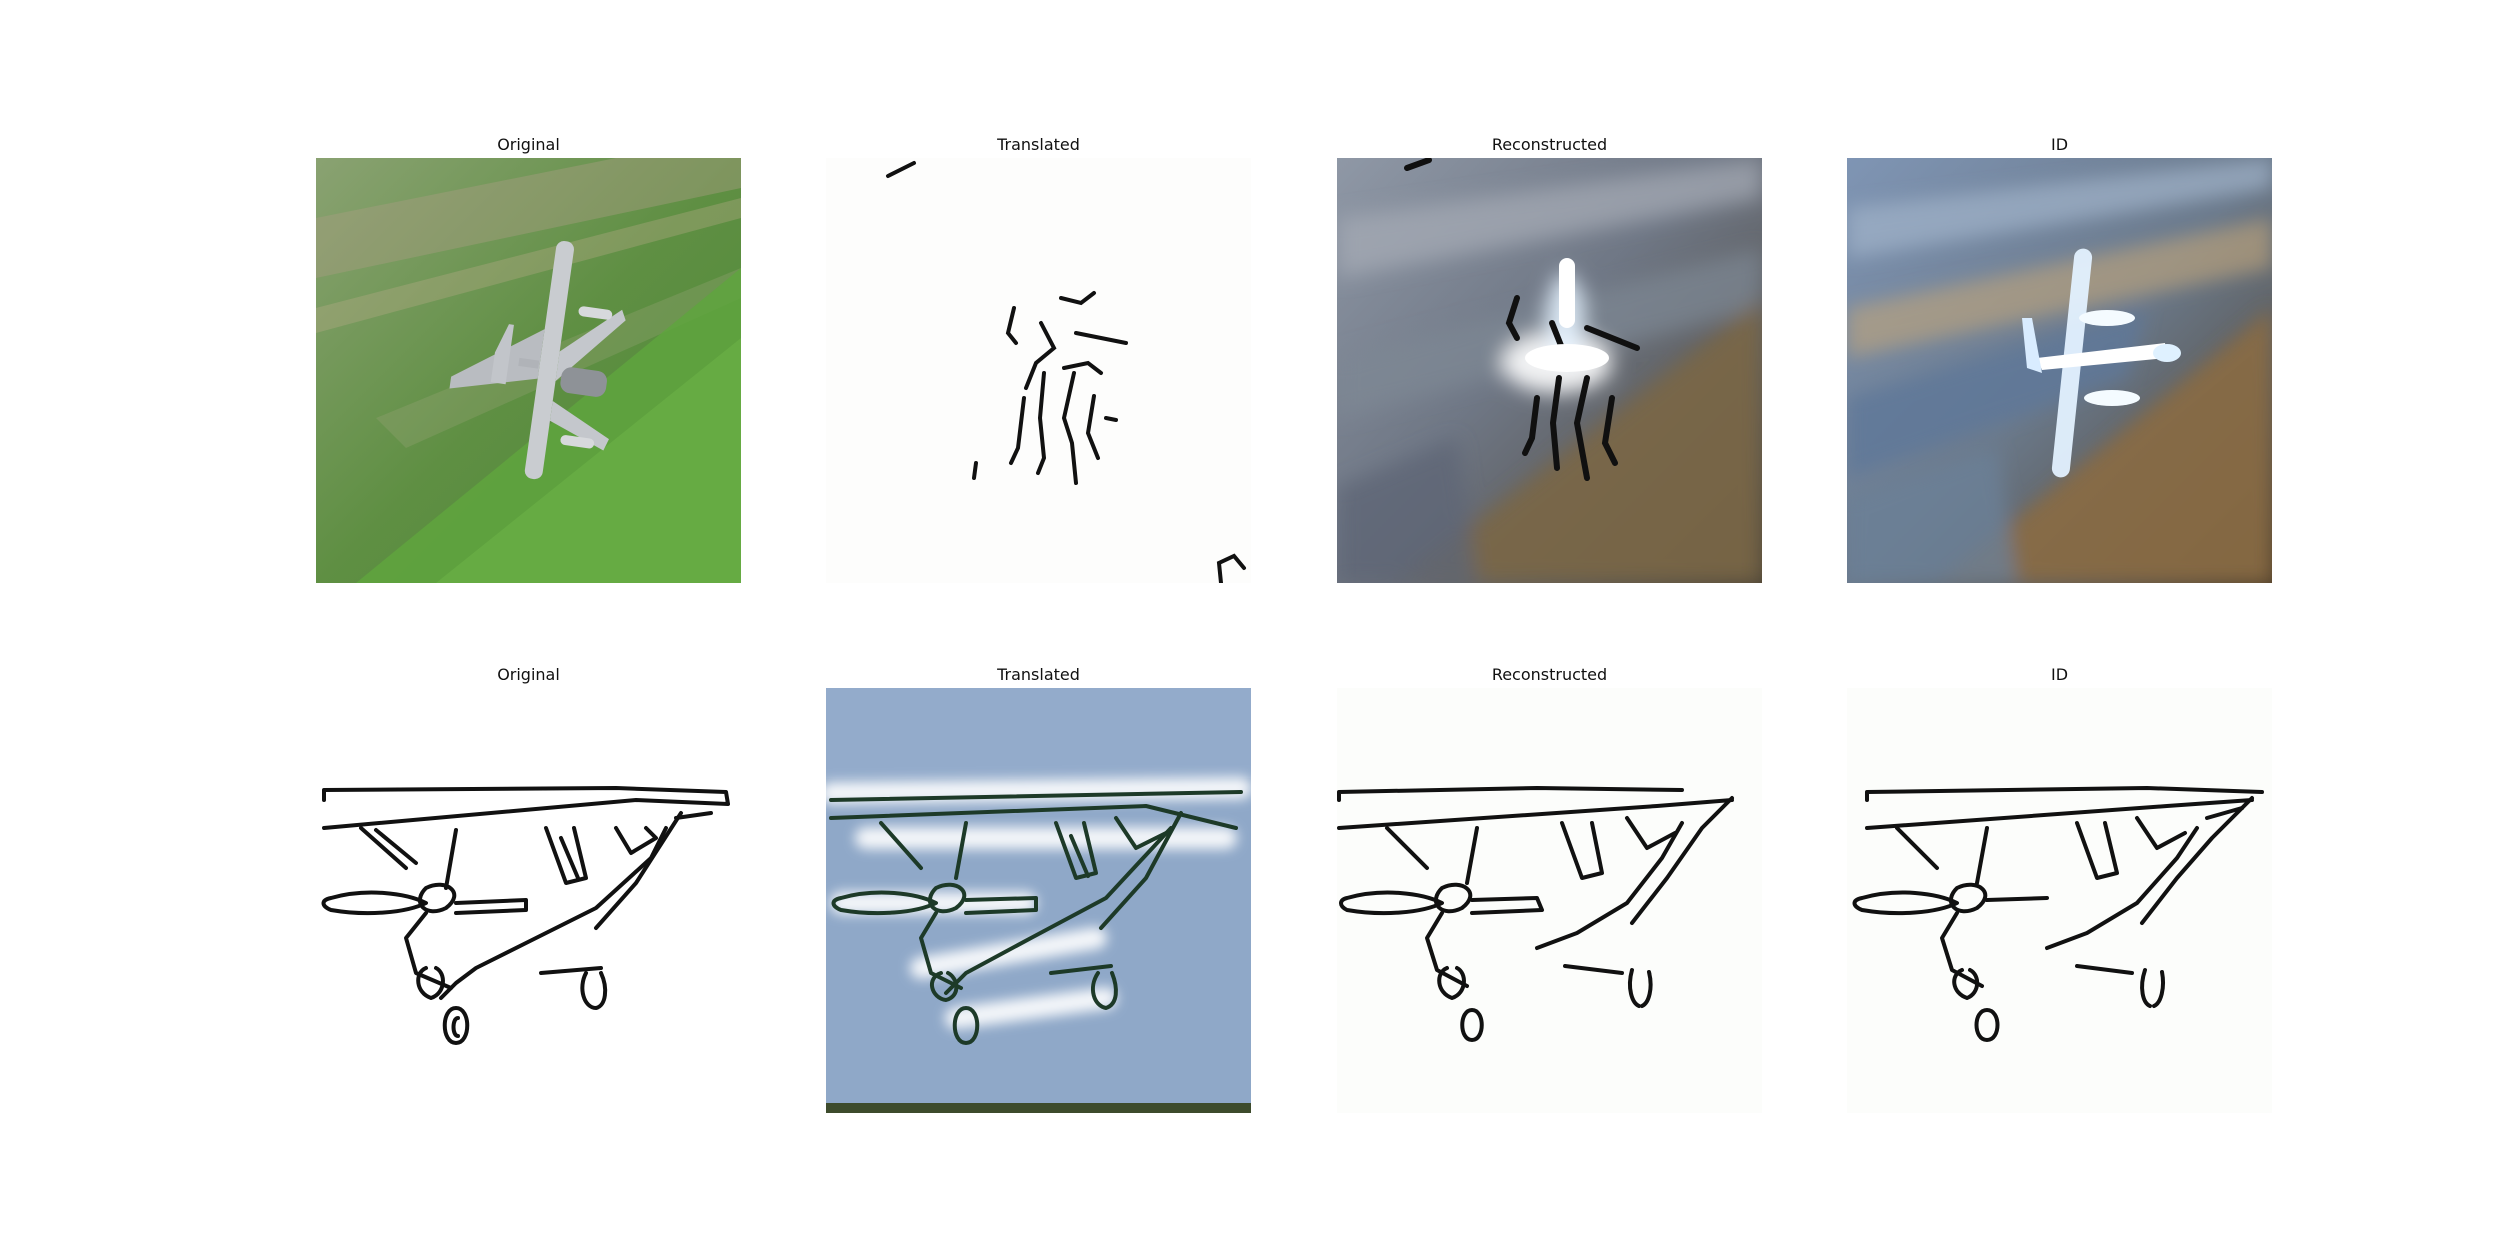 The image size is (2500, 1250). I want to click on panel-row1-id: ID, so click(2059, 358).